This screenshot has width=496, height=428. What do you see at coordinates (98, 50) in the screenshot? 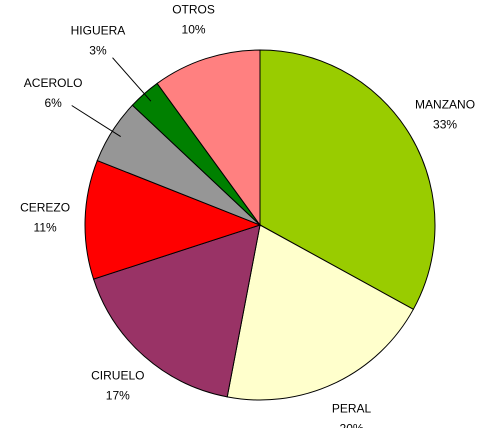
I see `slice-value-label: 3%` at bounding box center [98, 50].